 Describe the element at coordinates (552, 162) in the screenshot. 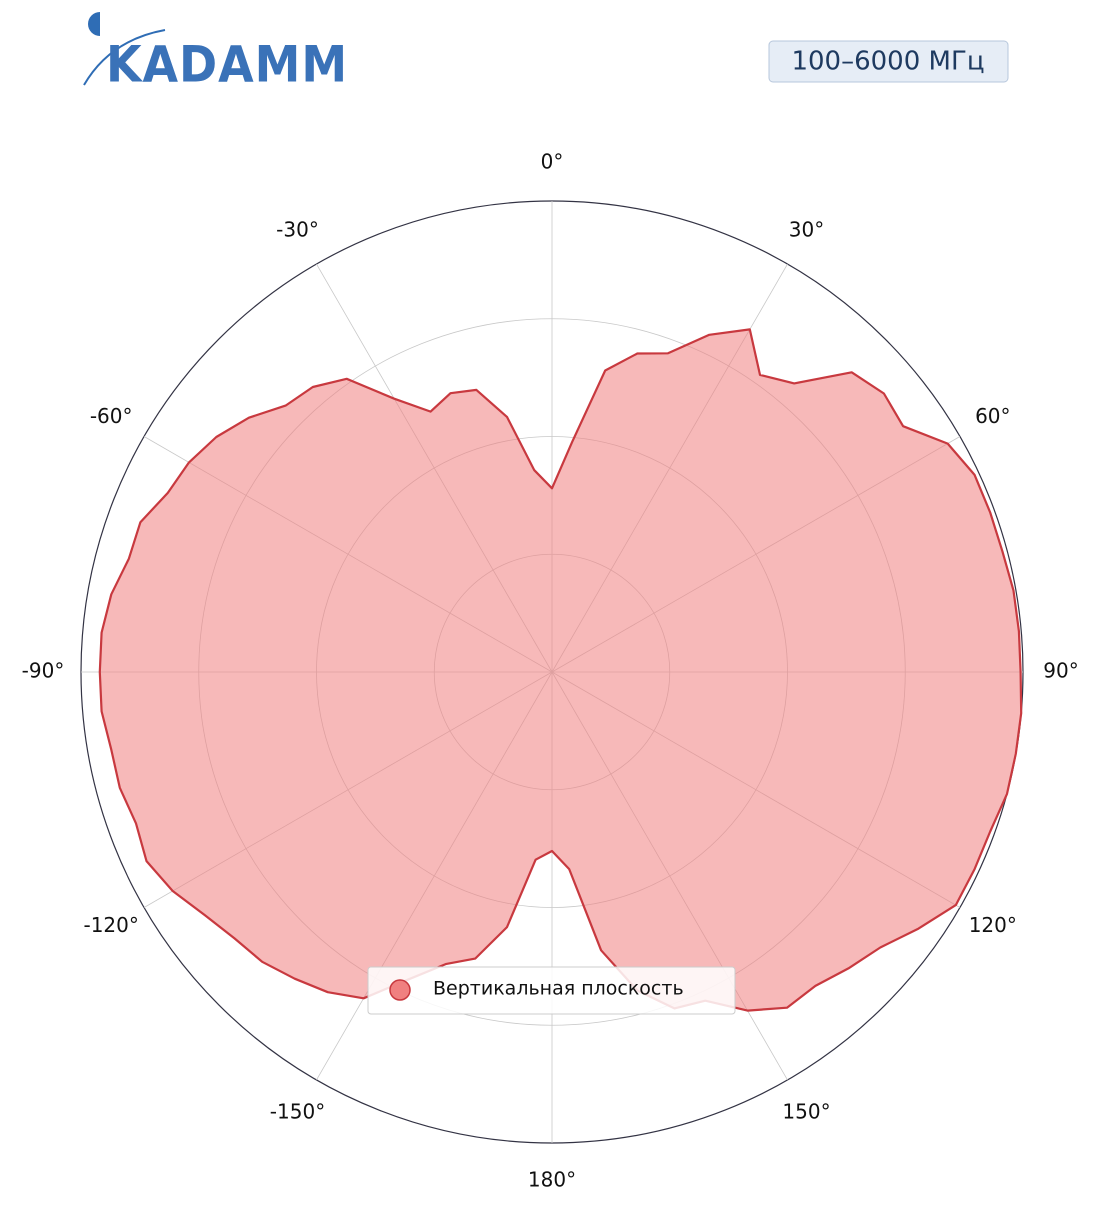

I see `theta-tick-label: 0°` at that location.